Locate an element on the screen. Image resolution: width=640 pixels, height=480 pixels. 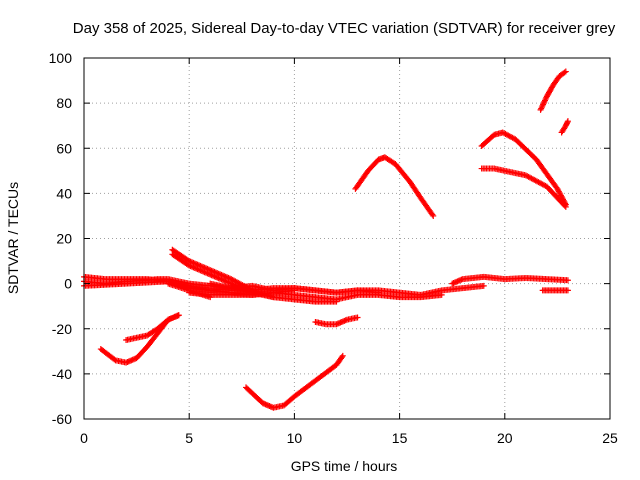
series-tail-21p8 is located at coordinates (555, 290).